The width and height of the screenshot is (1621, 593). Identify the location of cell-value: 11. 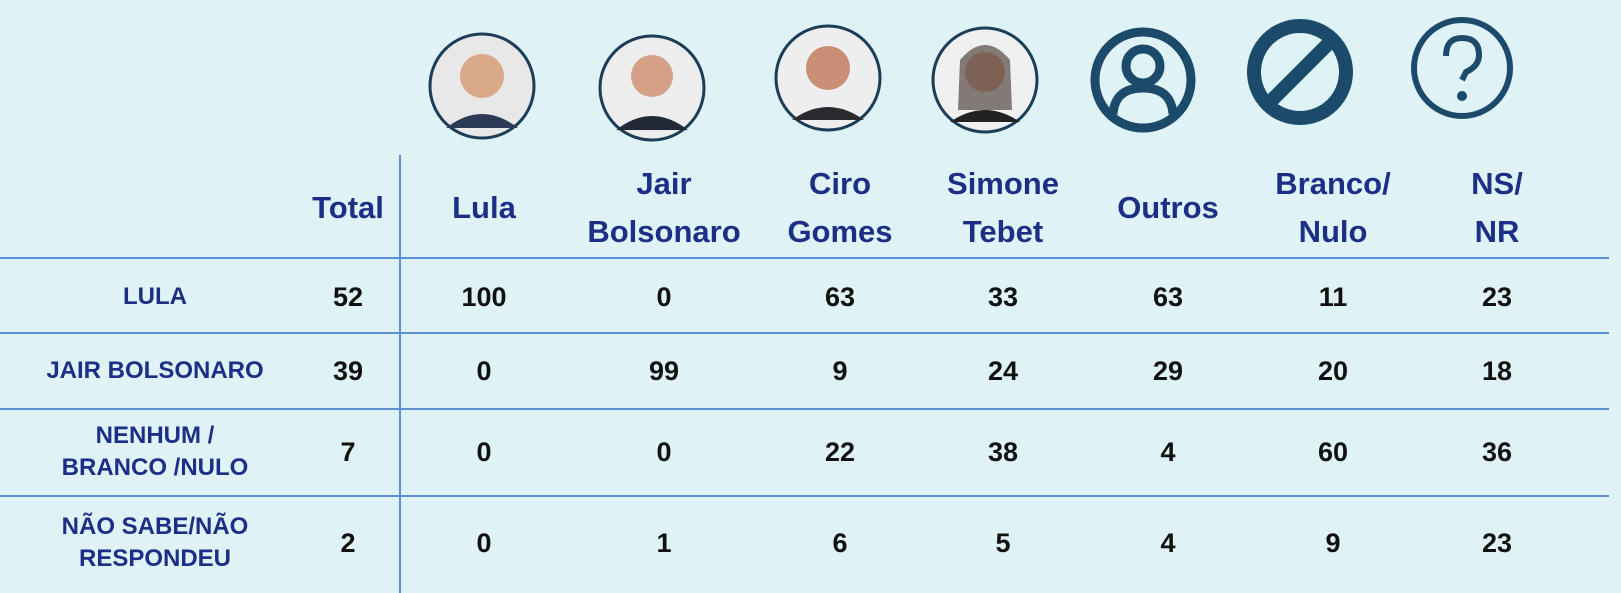
(1333, 296).